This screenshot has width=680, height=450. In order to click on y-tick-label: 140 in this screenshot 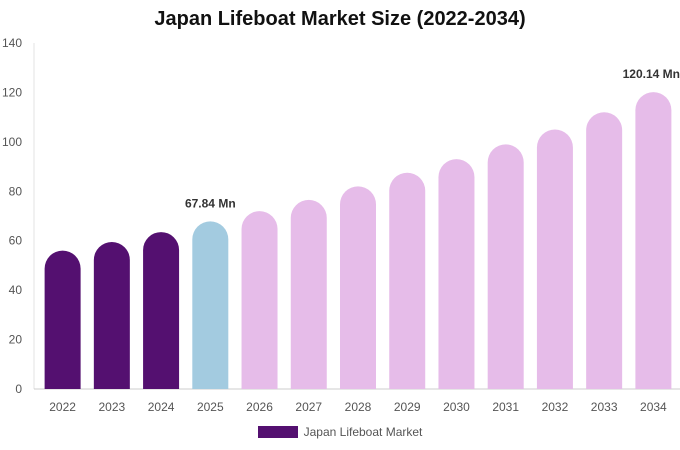, I will do `click(12, 43)`.